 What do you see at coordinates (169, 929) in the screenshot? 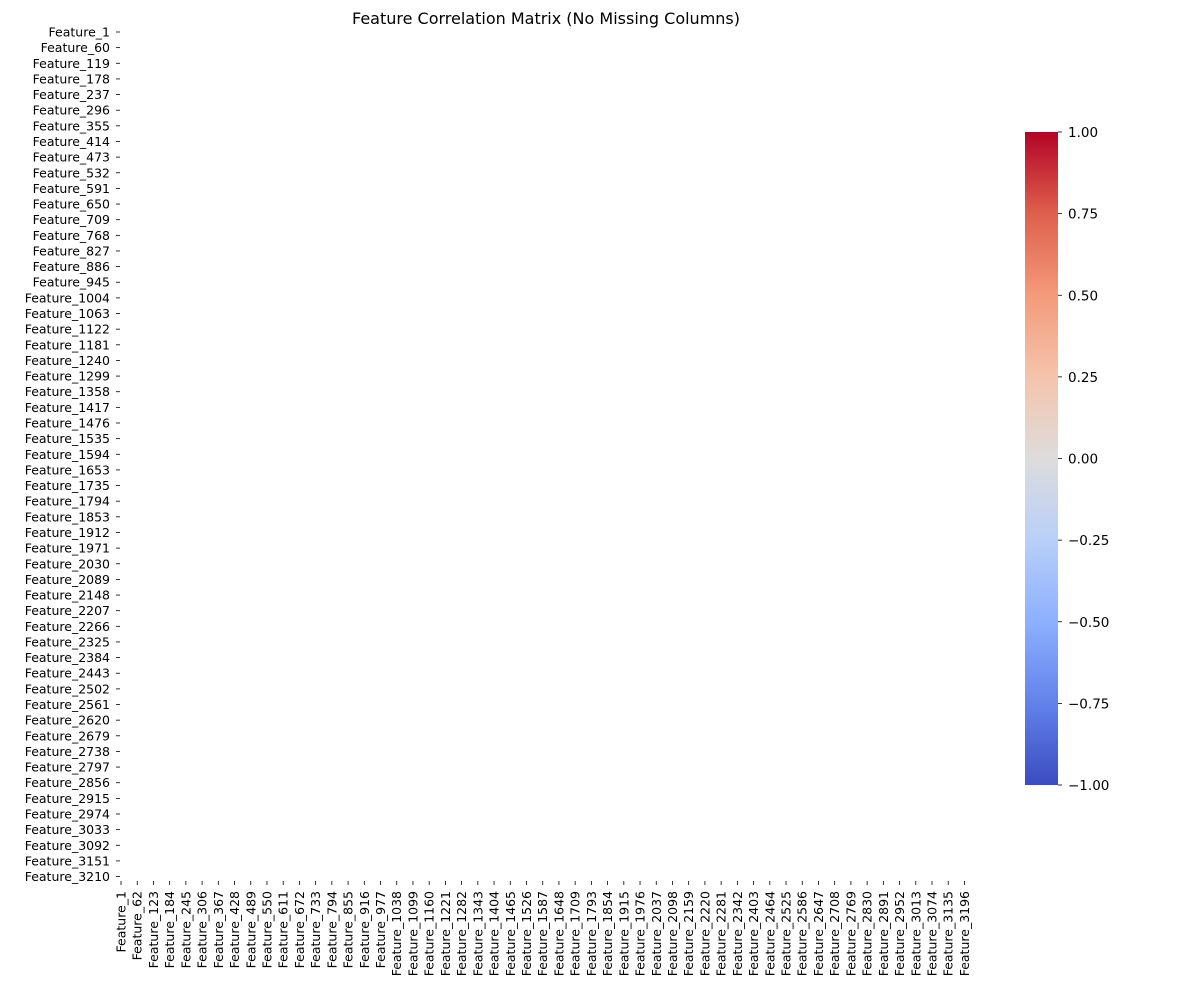
I see `x-tick-label: Feature_184` at bounding box center [169, 929].